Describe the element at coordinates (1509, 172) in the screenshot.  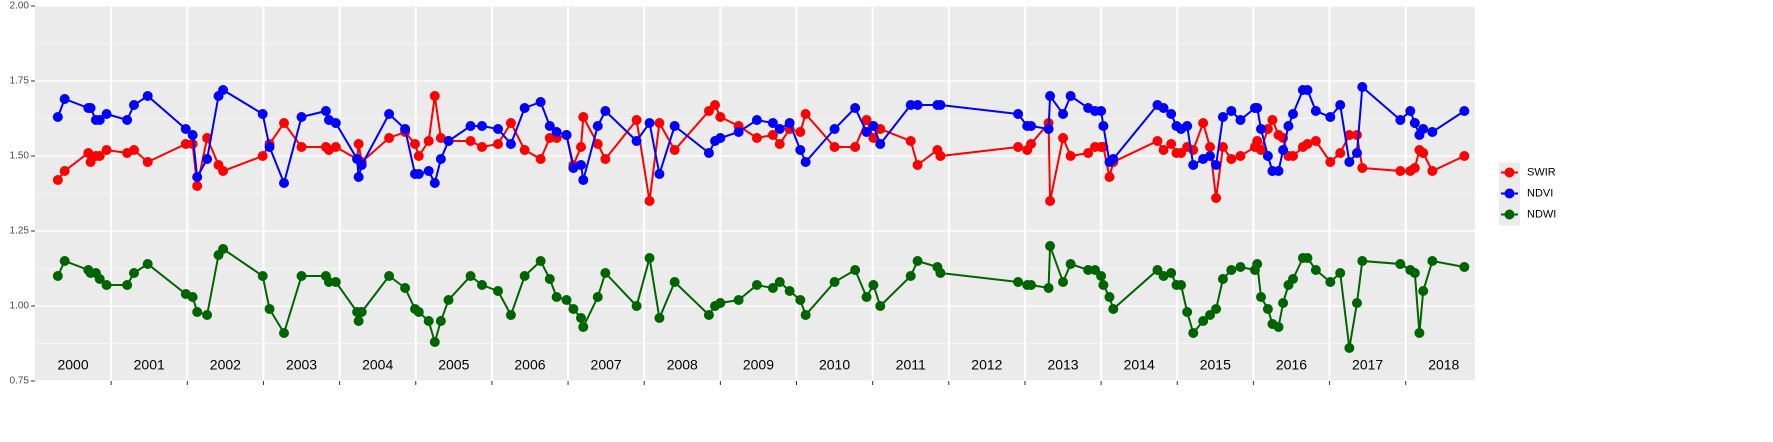
I see `legend-key-point` at that location.